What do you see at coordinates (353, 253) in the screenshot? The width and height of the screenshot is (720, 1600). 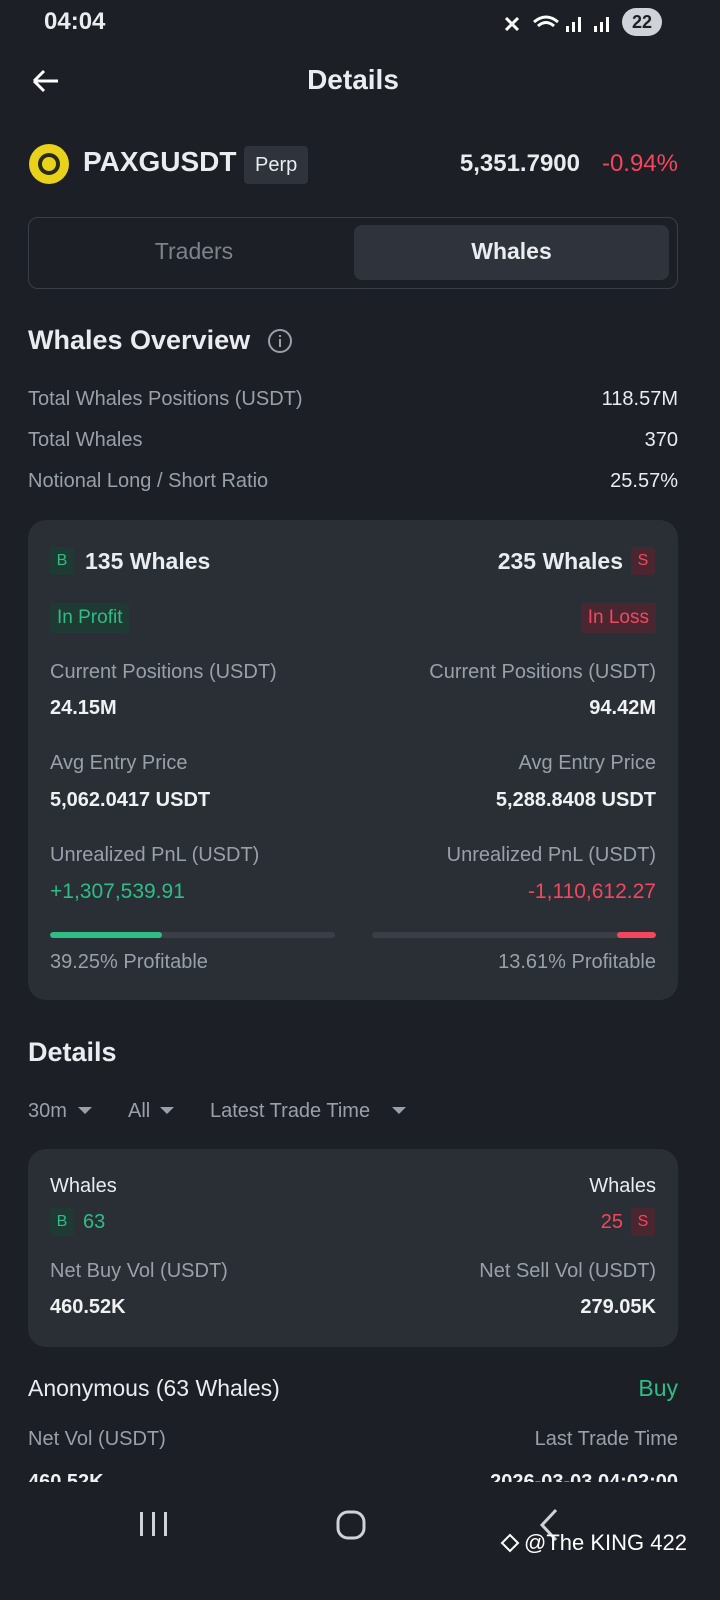 I see `tab-bar` at bounding box center [353, 253].